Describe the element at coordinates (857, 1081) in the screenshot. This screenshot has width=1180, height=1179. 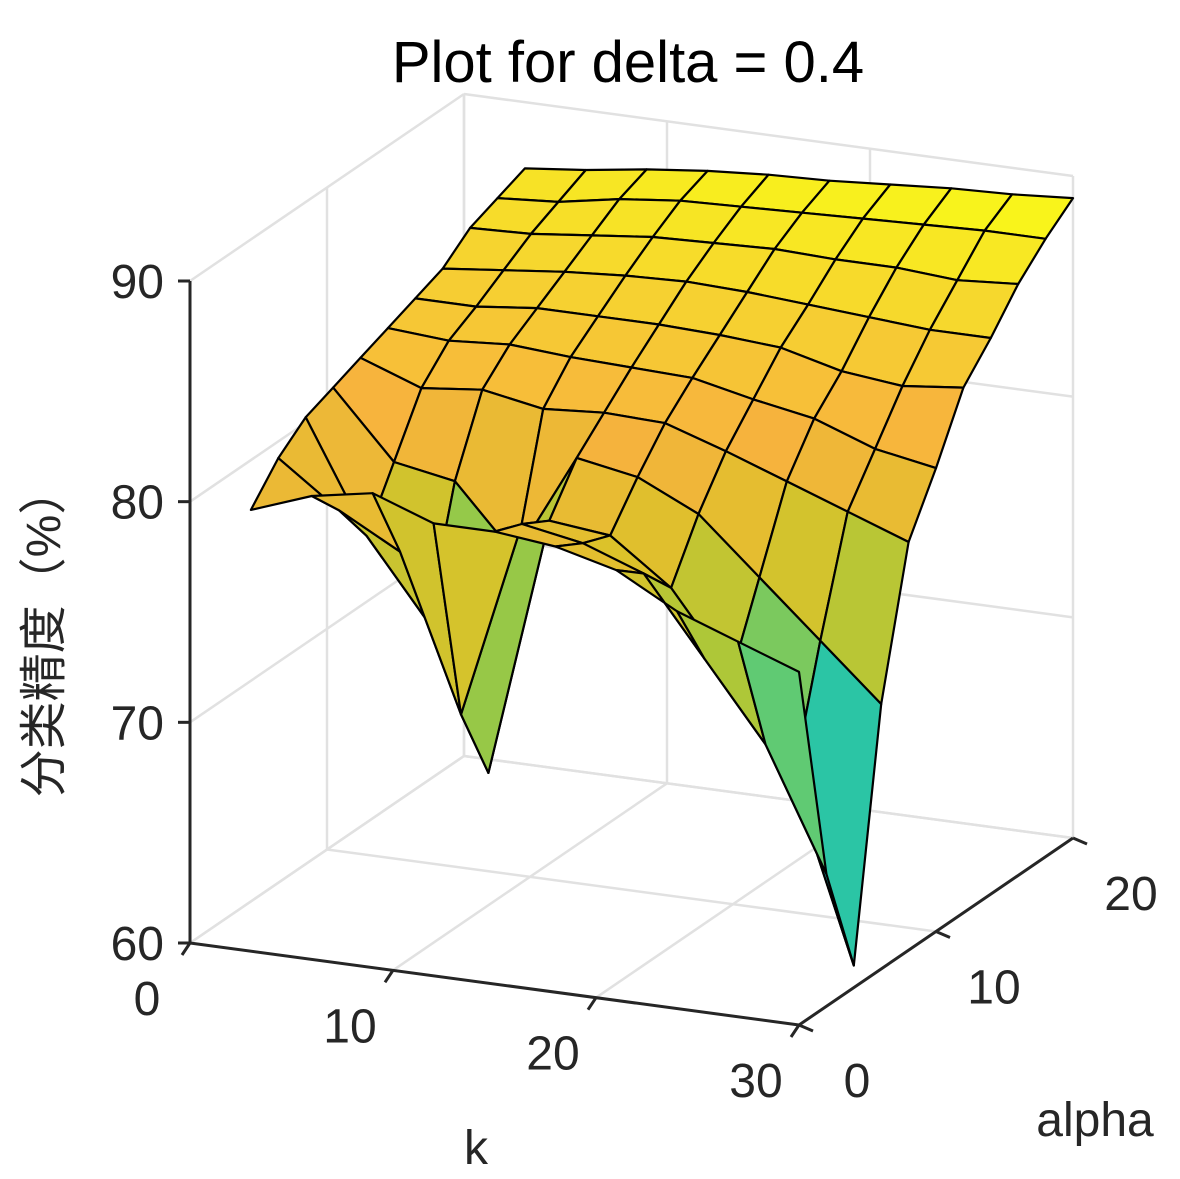
I see `y-tick-label: 0` at that location.